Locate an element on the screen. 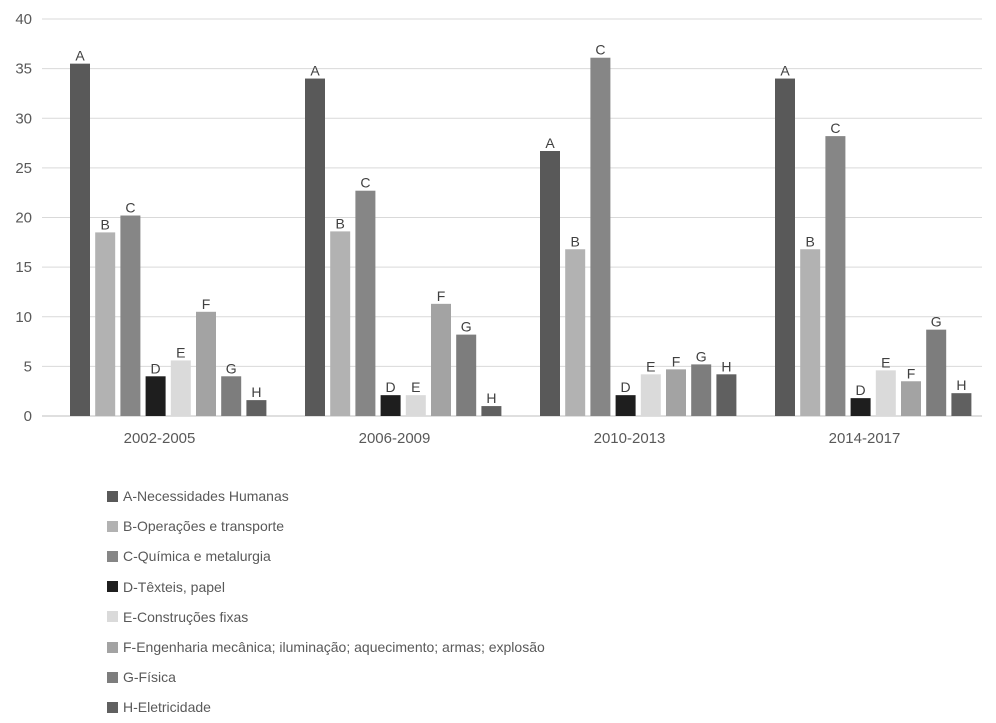  y-tick-label: 20 is located at coordinates (23, 218).